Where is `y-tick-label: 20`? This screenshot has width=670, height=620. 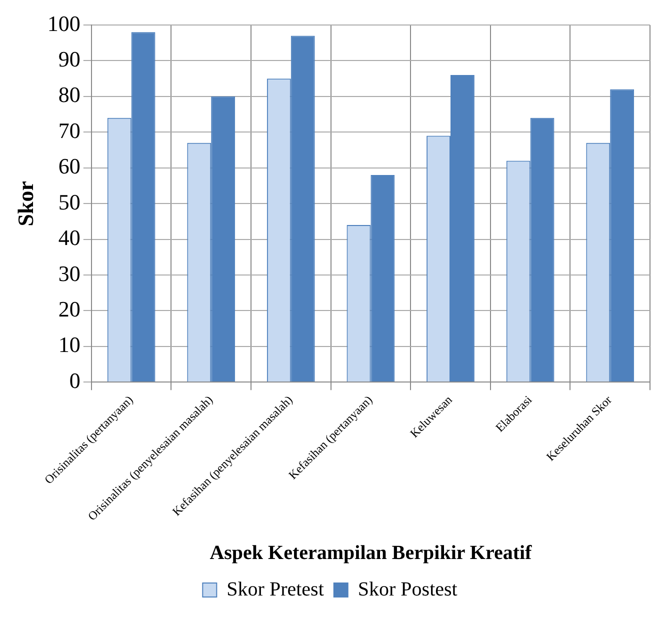
y-tick-label: 20 is located at coordinates (69, 309).